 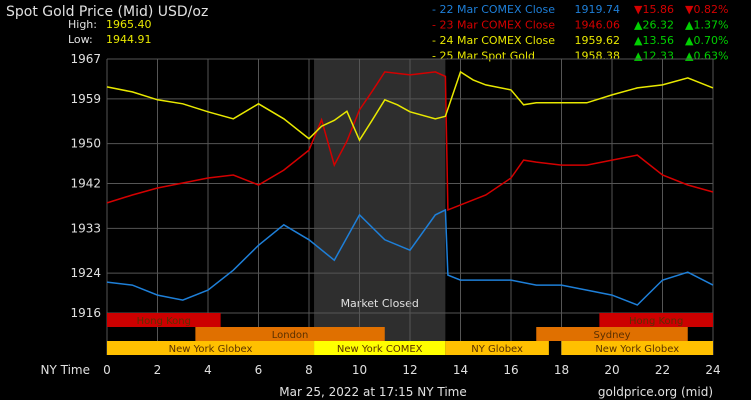 What do you see at coordinates (372, 392) in the screenshot?
I see `footer-date: Mar 25, 2022 at 17:15 NY Time` at bounding box center [372, 392].